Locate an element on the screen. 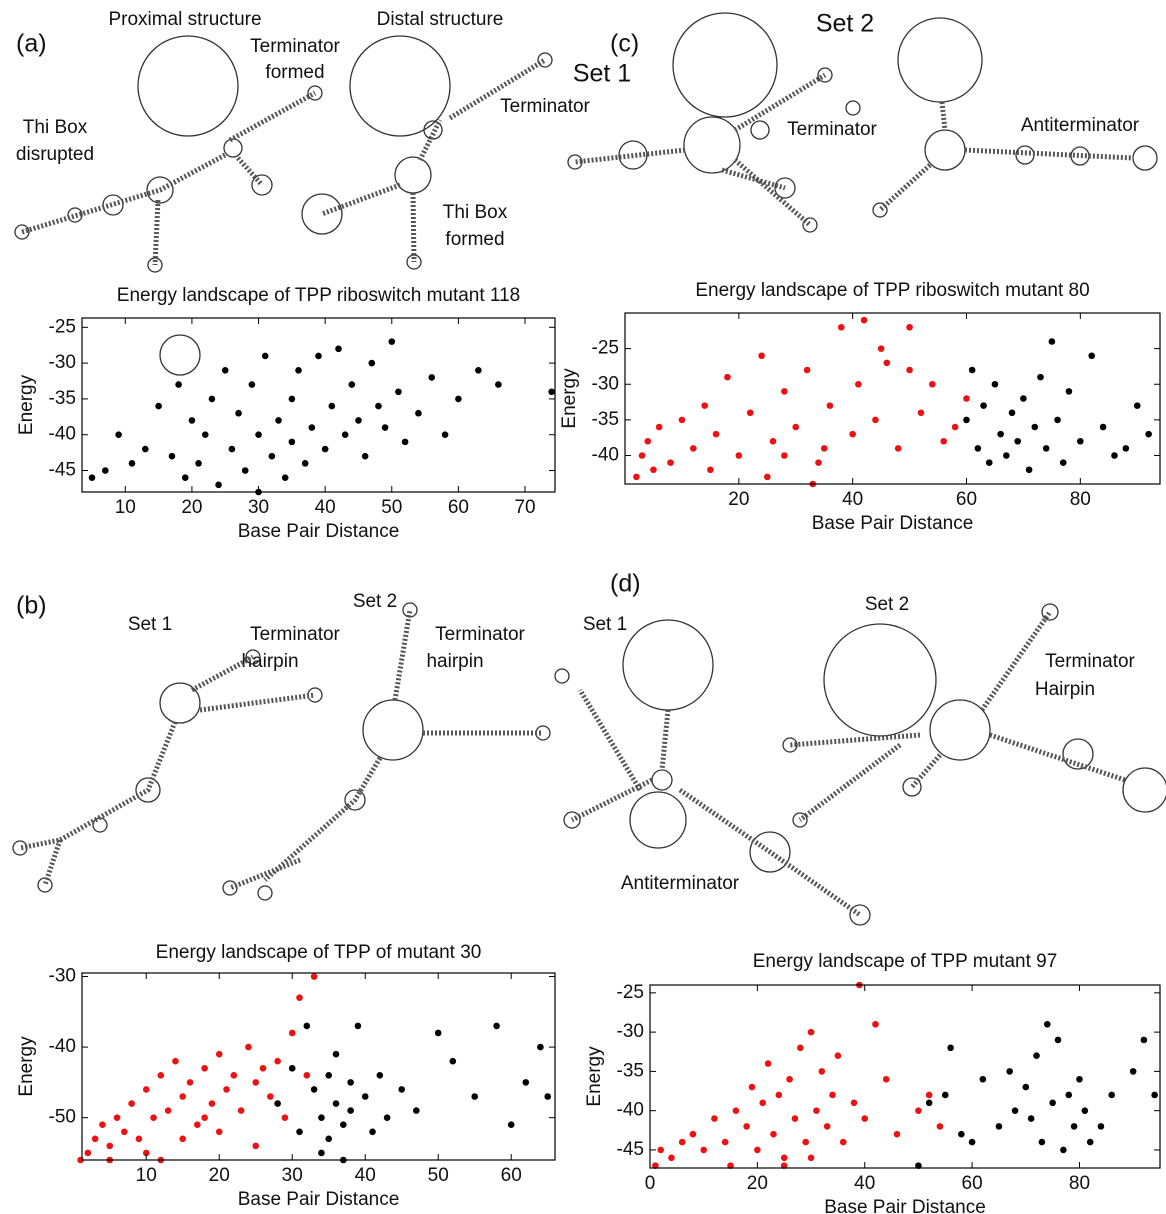 The image size is (1166, 1214). y-tick-label: -45 is located at coordinates (62, 470).